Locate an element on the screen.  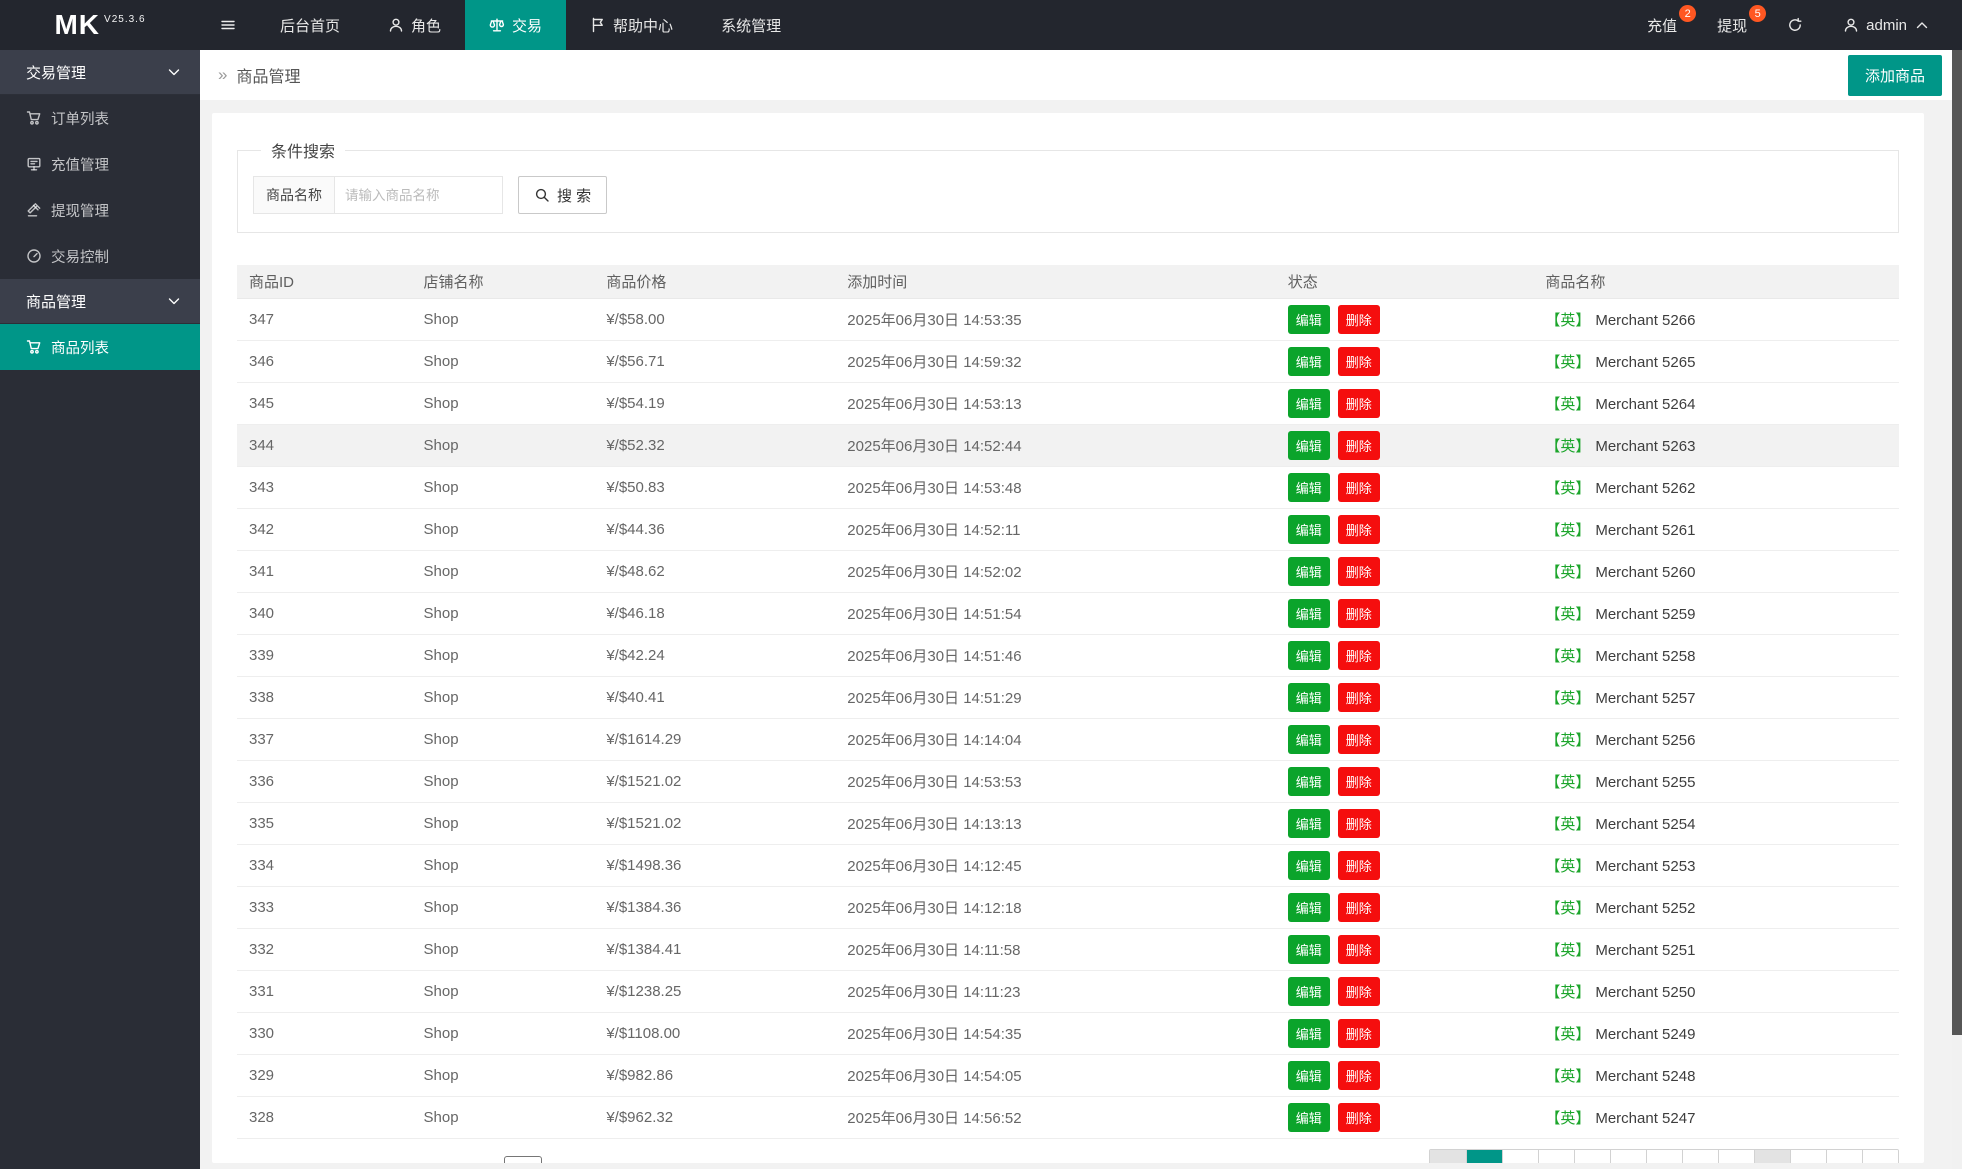
vertical-scrollbar is located at coordinates (1957, 609).